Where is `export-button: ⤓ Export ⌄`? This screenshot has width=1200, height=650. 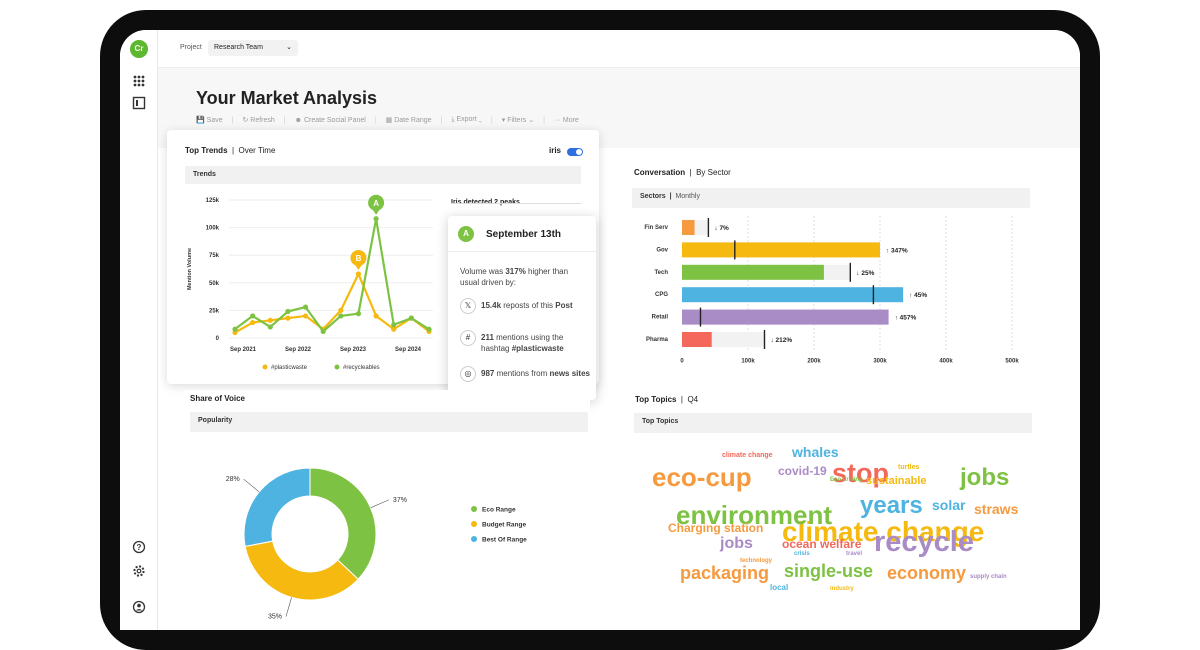 export-button: ⤓ Export ⌄ is located at coordinates (466, 119).